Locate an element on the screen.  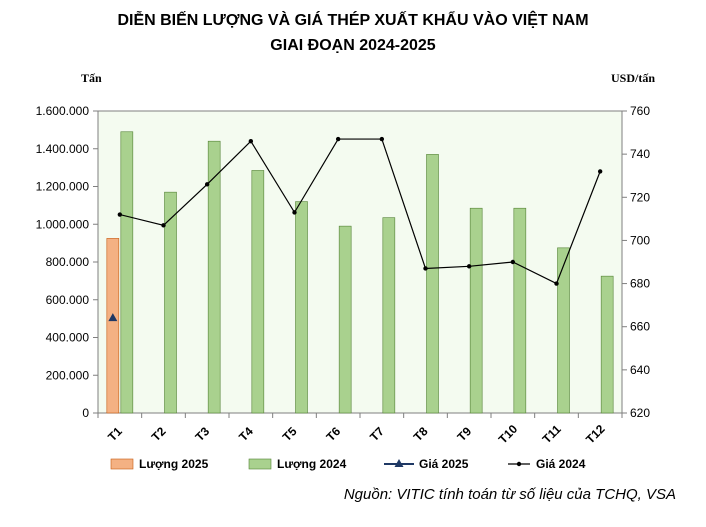
legend-label-luong-2024: Lượng 2024 is located at coordinates (312, 464).